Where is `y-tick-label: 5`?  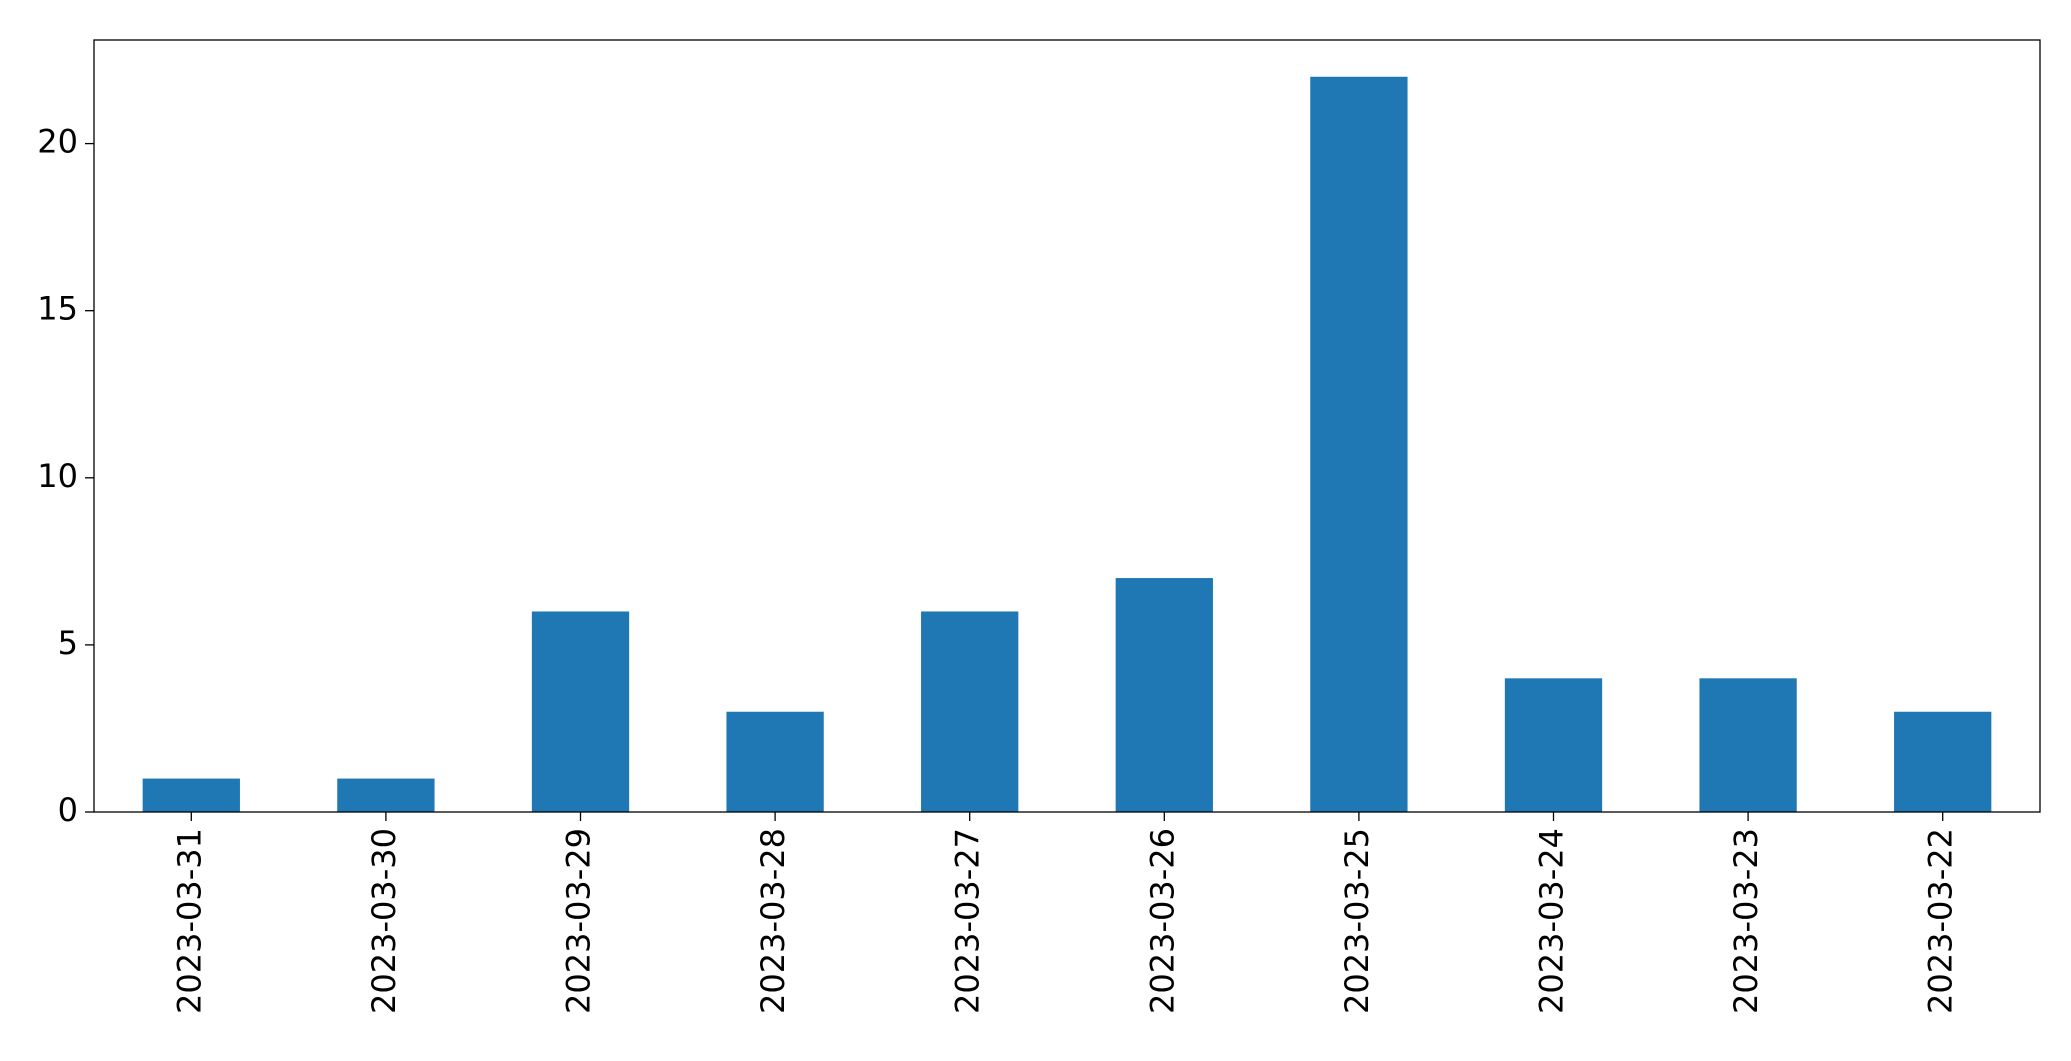 y-tick-label: 5 is located at coordinates (68, 643).